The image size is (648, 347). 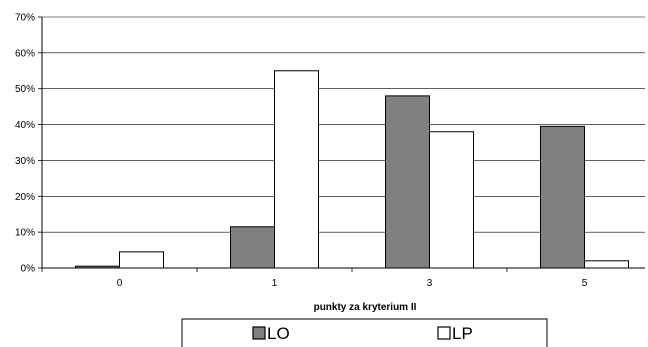 What do you see at coordinates (259, 333) in the screenshot?
I see `legend-swatch-lo` at bounding box center [259, 333].